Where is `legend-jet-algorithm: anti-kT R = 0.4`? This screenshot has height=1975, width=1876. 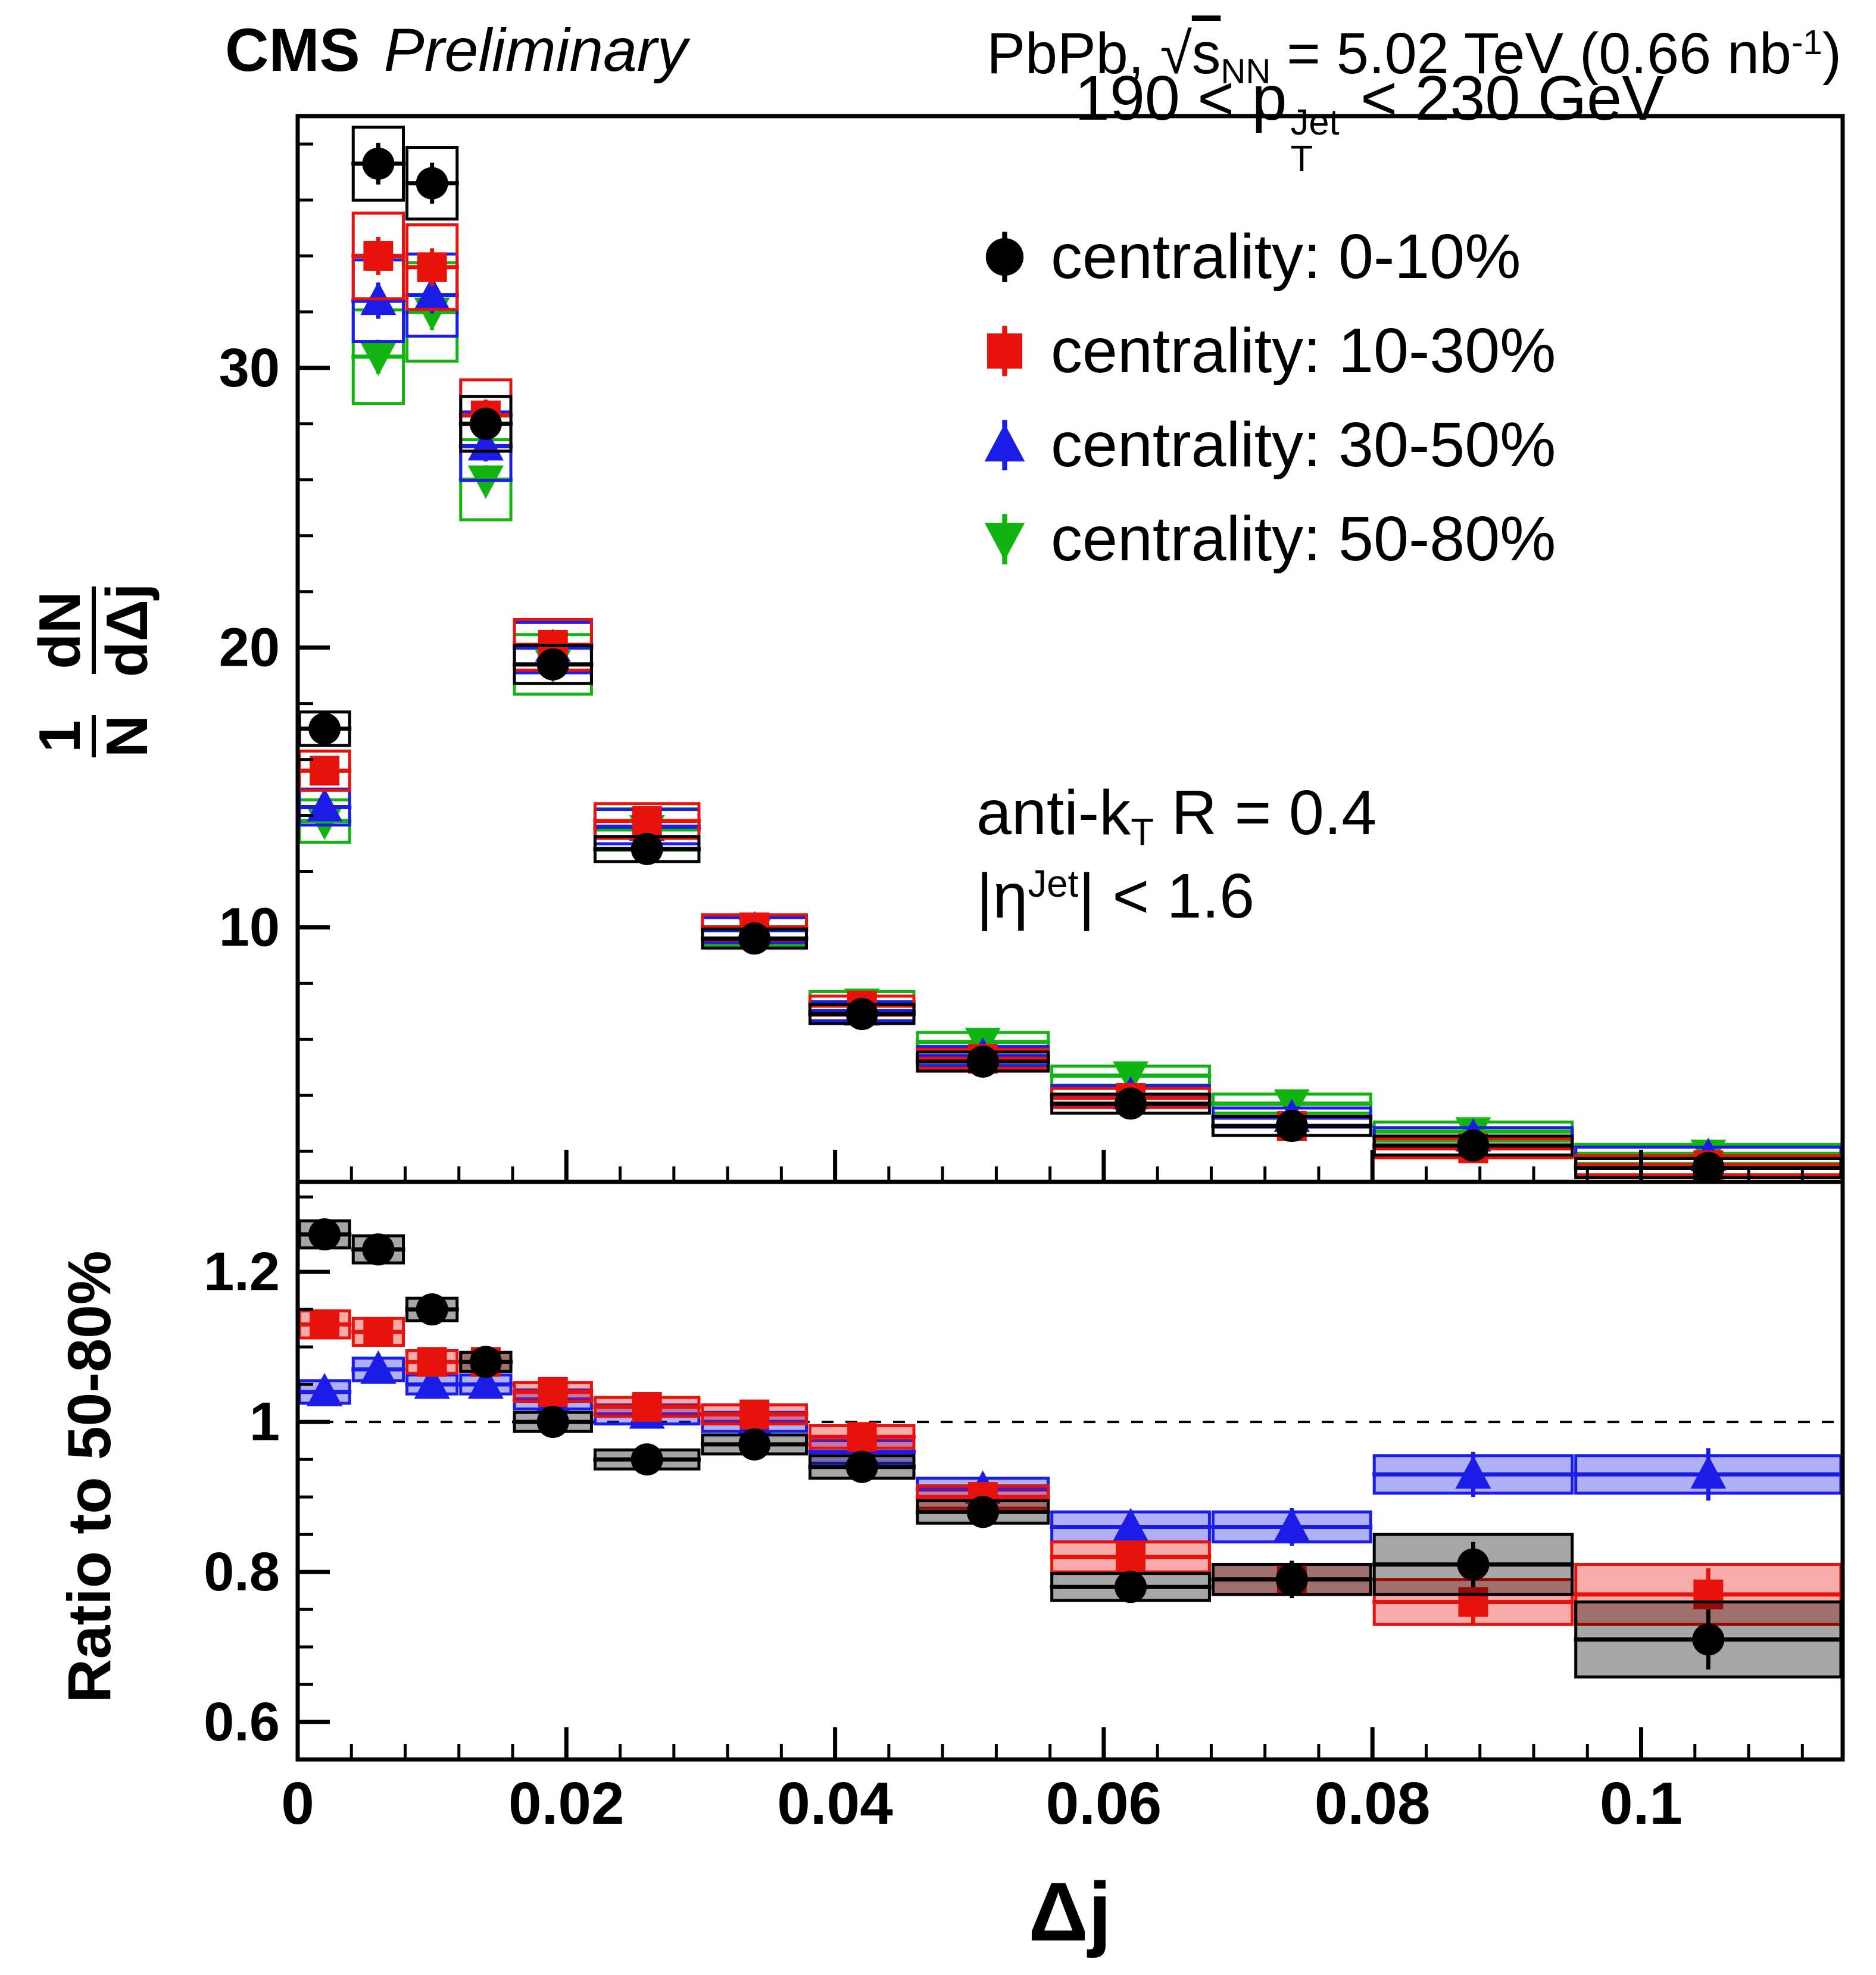
legend-jet-algorithm: anti-kT R = 0.4 is located at coordinates (1176, 815).